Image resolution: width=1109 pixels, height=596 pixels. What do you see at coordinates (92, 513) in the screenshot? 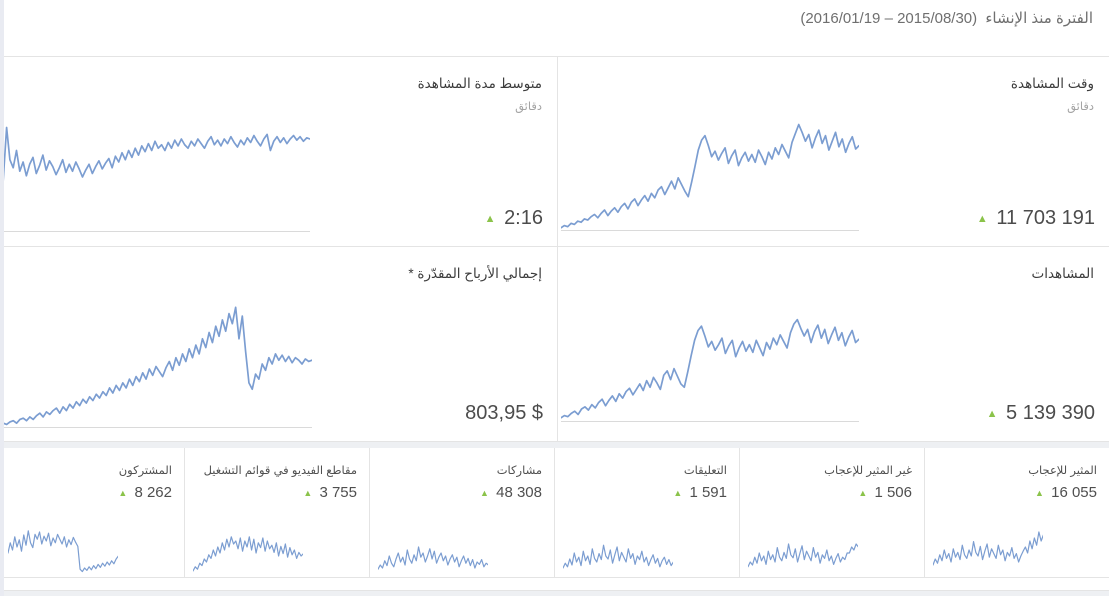
I see `card-subscribers: المشتركون ▲ 8 262` at bounding box center [92, 513].